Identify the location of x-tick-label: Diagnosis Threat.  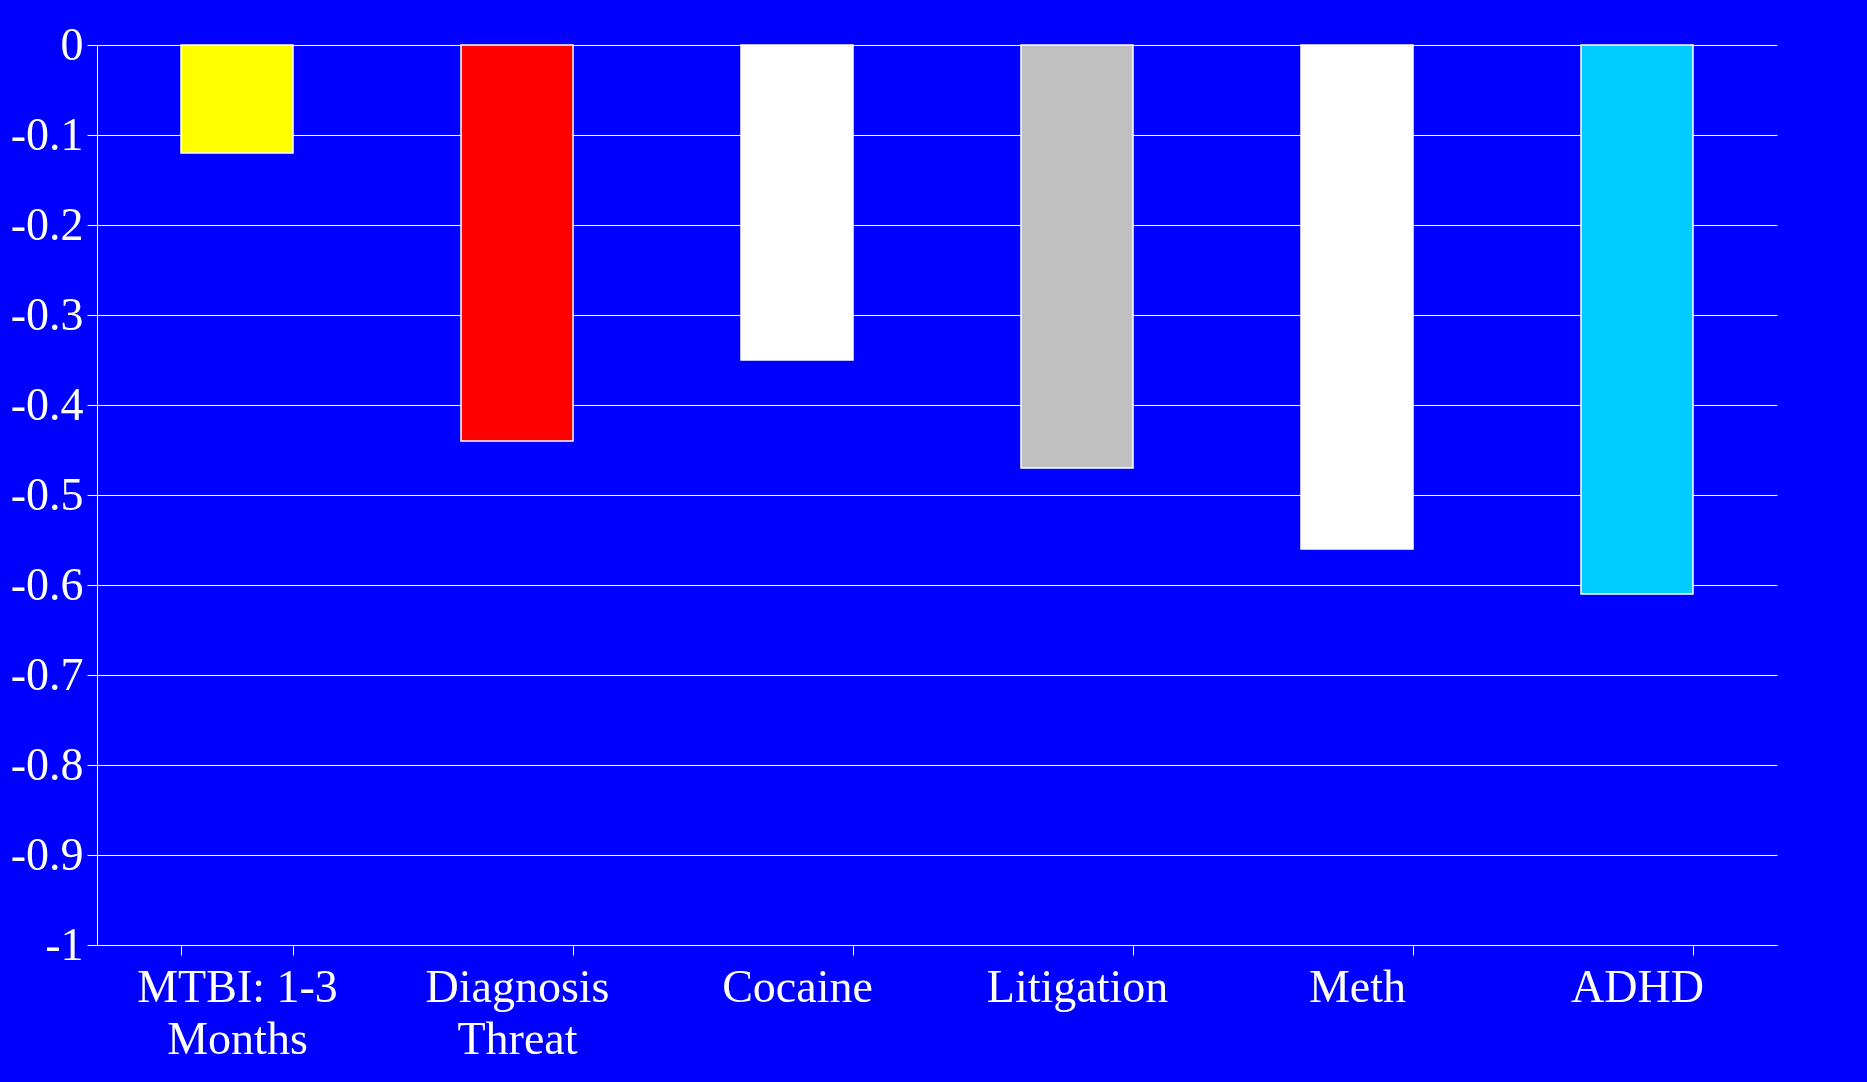
(517, 1012).